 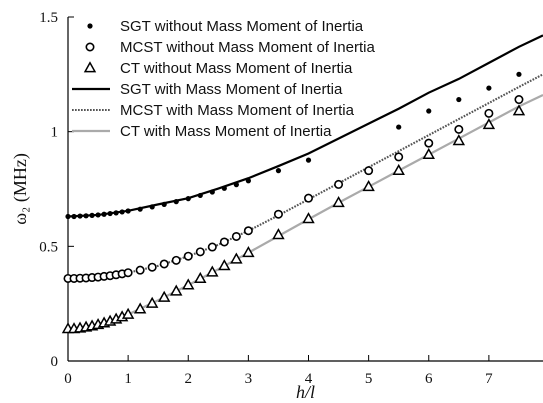 I want to click on legend-label-3: CT without Mass Moment of Inertia, so click(x=236, y=68).